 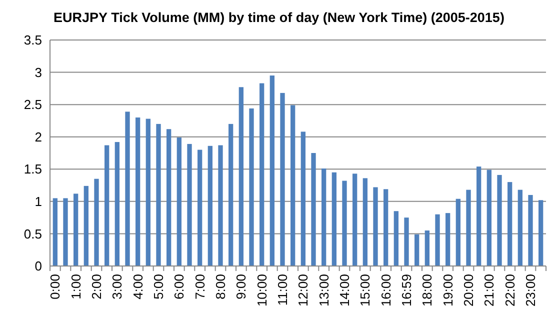 I want to click on x-tick-label: 0:00, so click(x=55, y=287).